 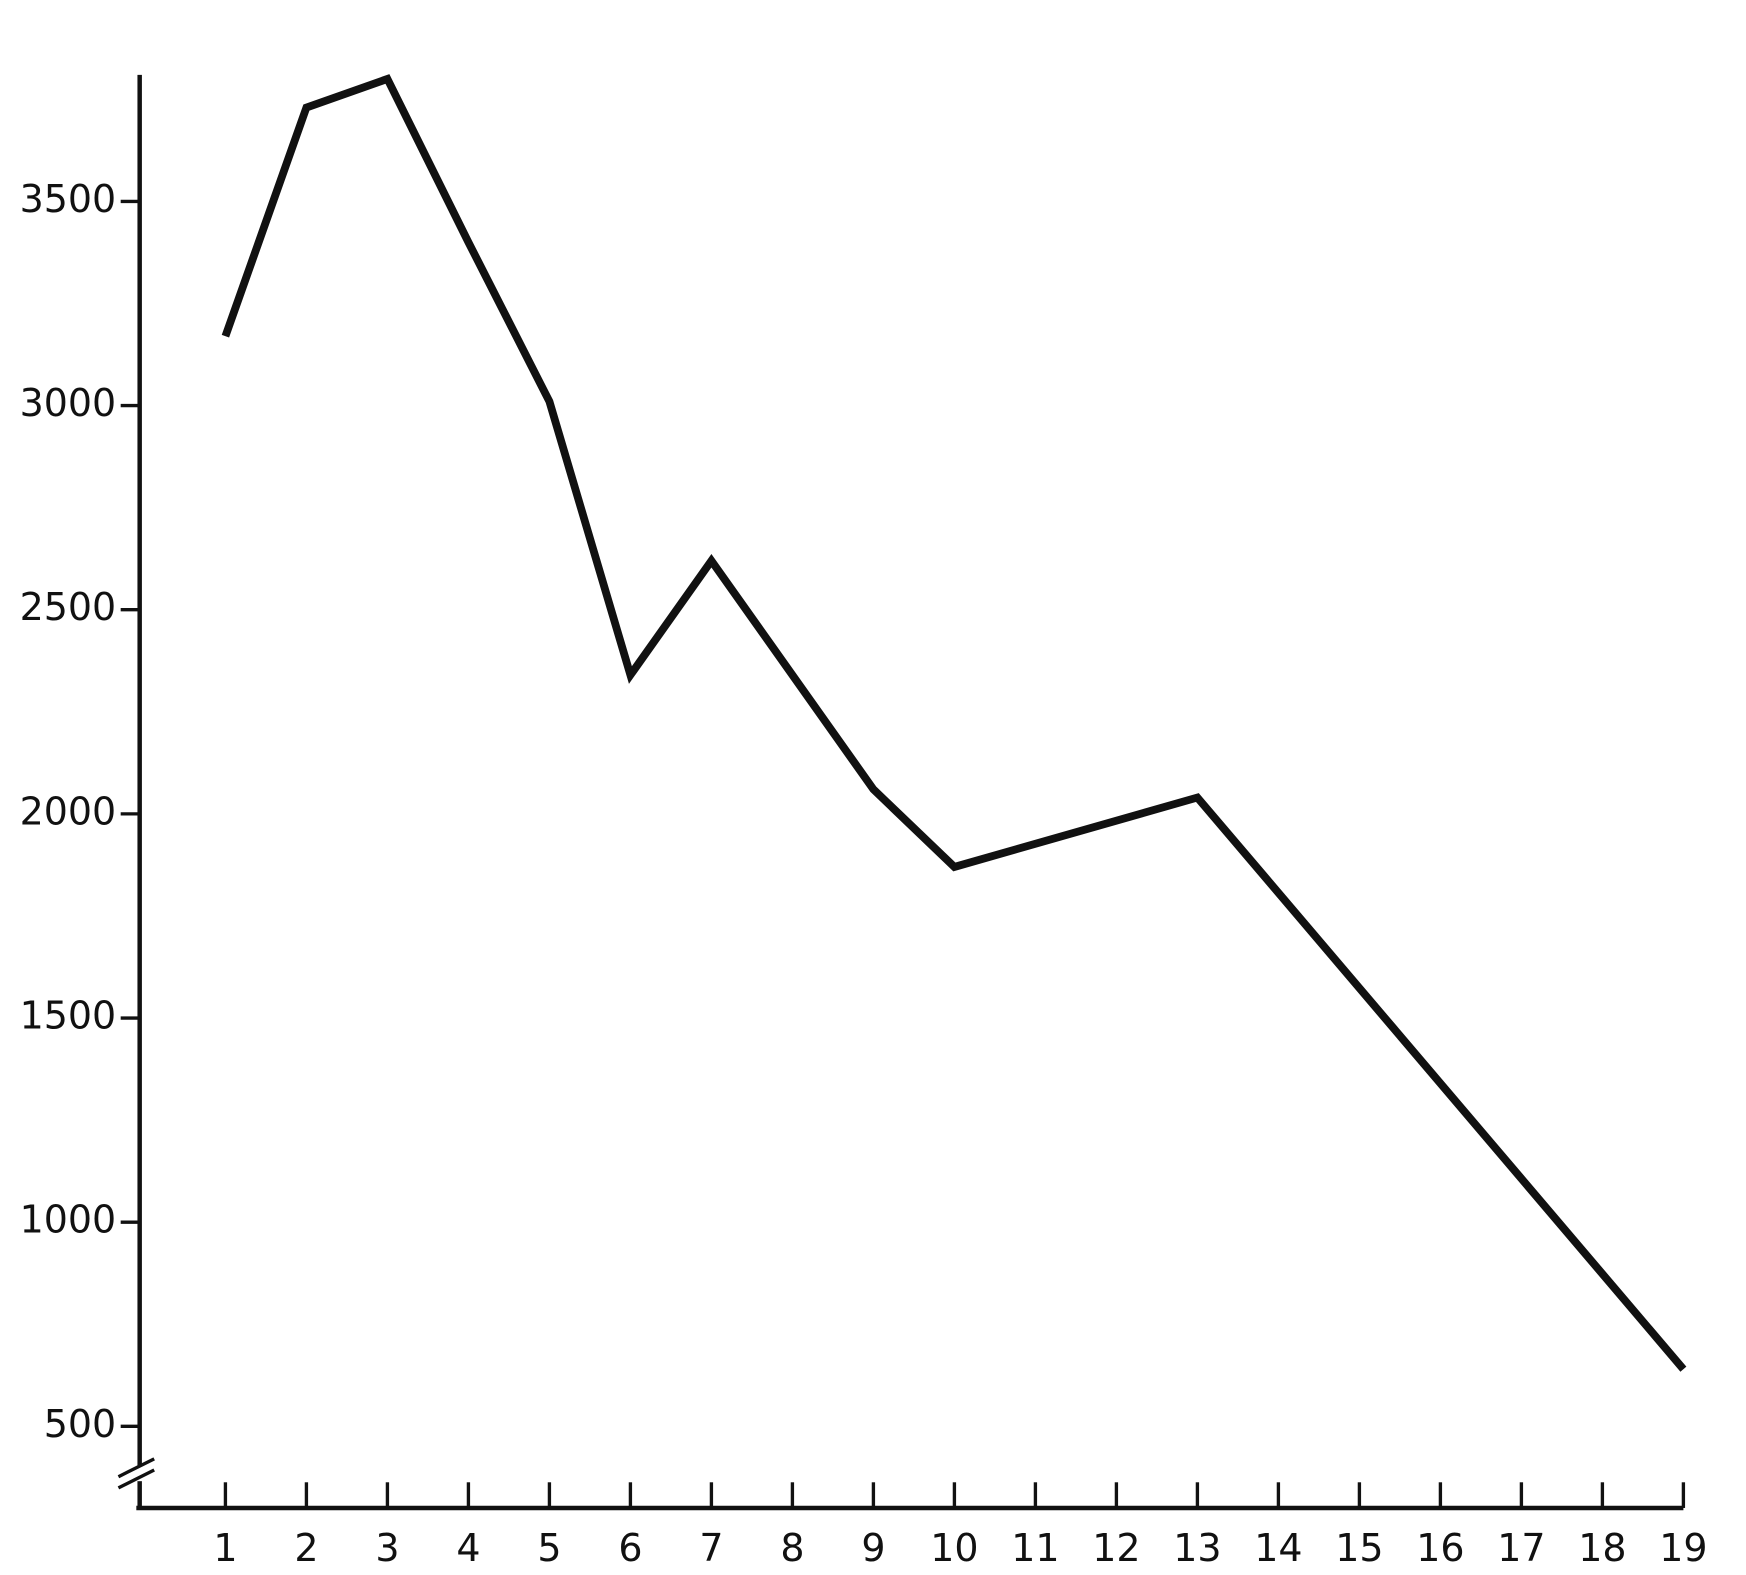 I want to click on y-tick-label: 3500, so click(x=68, y=199).